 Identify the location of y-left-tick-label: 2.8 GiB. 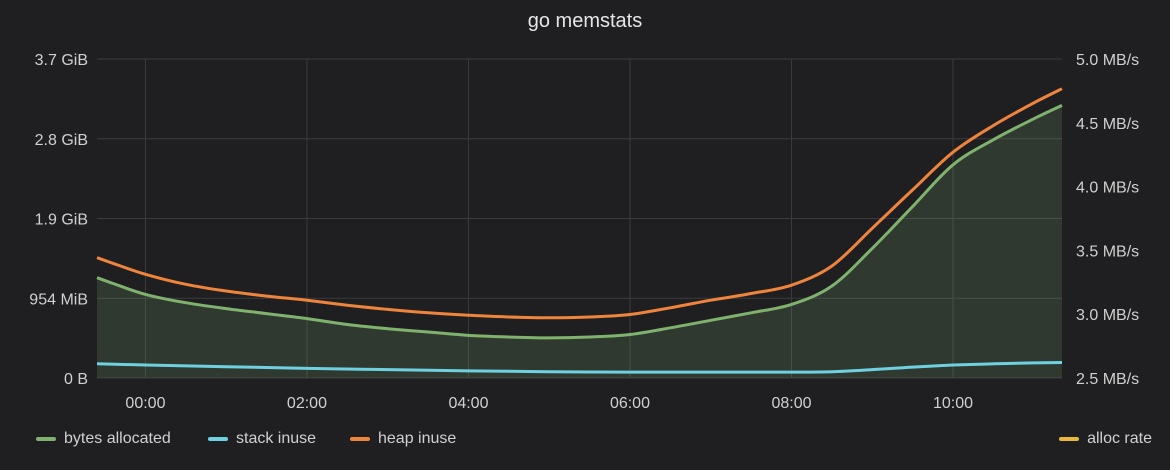
(61, 140).